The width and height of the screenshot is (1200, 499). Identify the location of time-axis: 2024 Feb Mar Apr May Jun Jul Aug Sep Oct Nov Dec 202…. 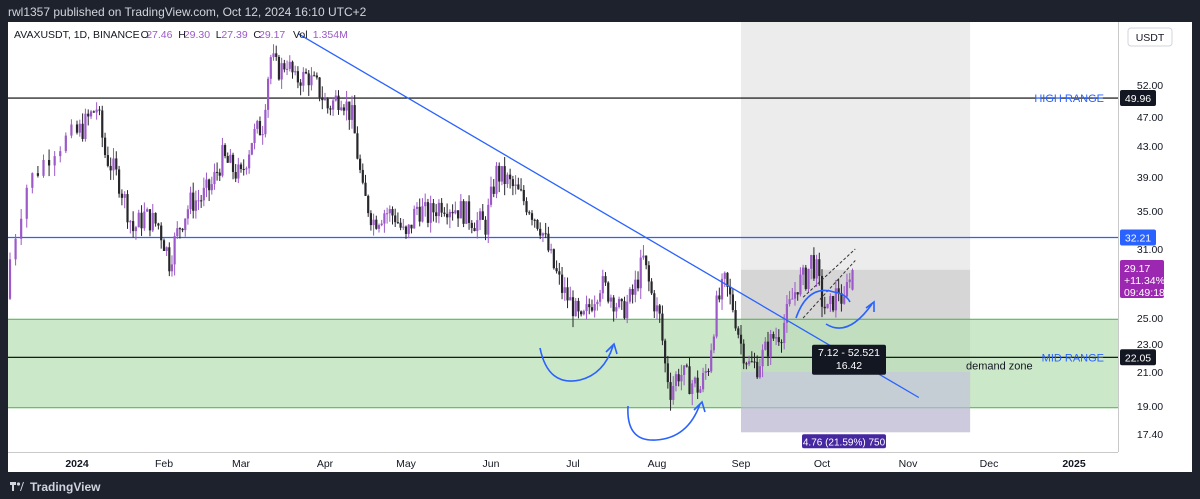
(563, 462).